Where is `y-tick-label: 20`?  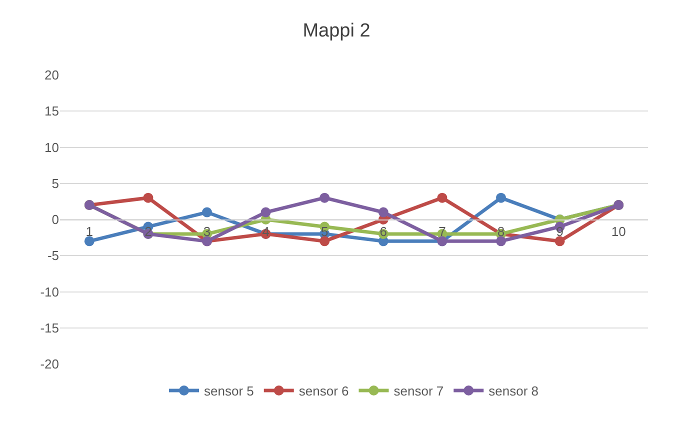
y-tick-label: 20 is located at coordinates (51, 75).